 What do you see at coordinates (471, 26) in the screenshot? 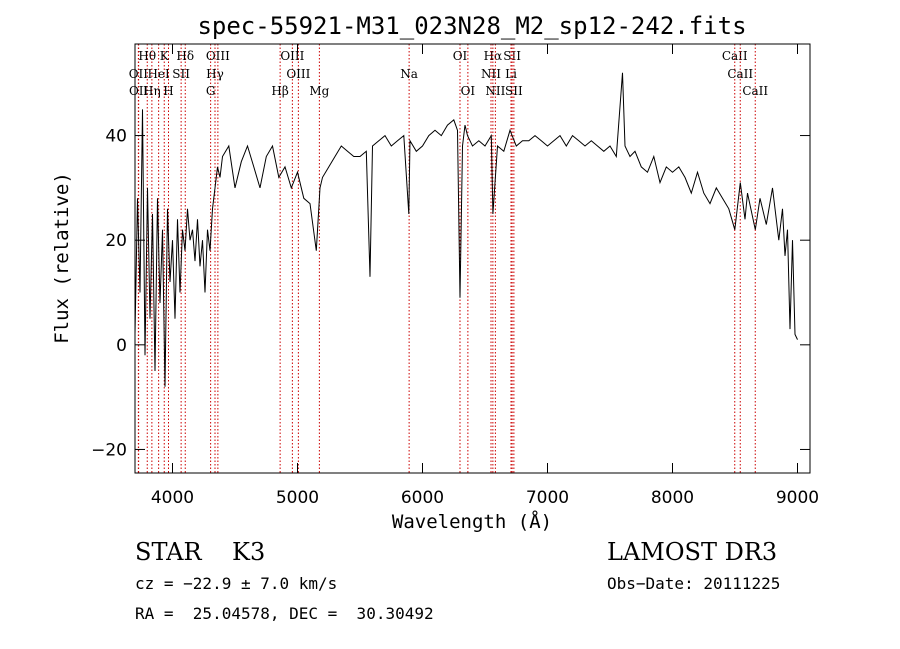
I see `chart-title: spec-55921-M31_023N28_M2_sp12-242.fits` at bounding box center [471, 26].